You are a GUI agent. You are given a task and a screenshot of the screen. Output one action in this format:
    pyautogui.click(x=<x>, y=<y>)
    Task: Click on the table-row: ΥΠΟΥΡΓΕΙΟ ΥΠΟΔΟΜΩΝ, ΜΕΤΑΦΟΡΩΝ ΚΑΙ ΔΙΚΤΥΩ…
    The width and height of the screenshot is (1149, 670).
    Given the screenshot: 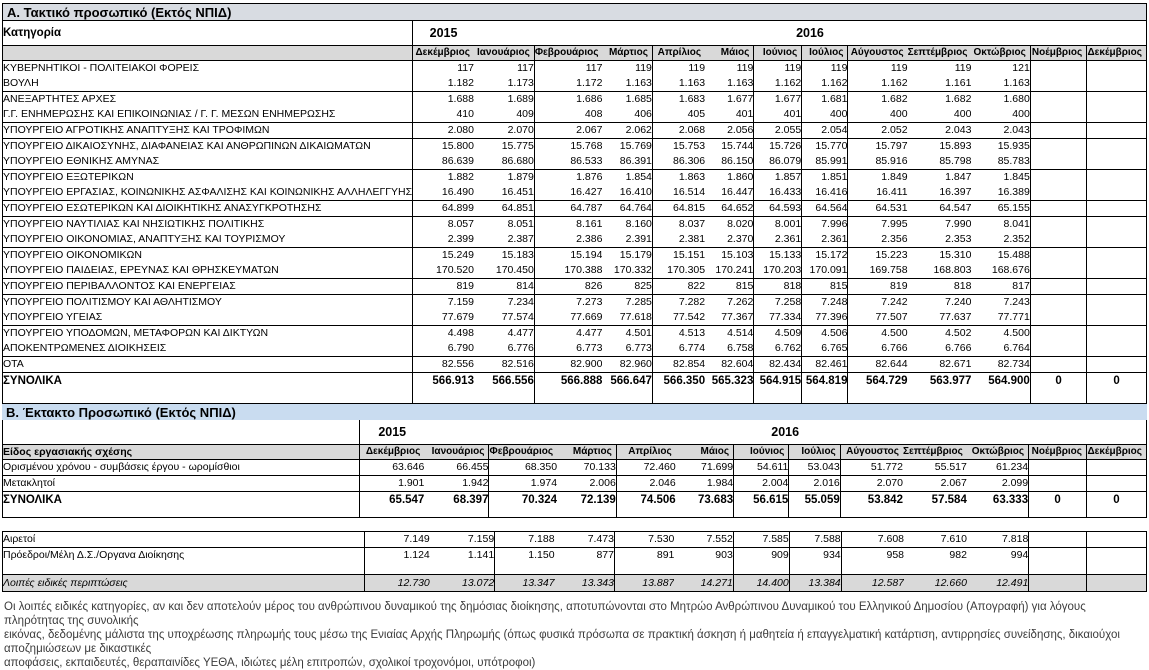 What is the action you would take?
    pyautogui.click(x=574, y=333)
    